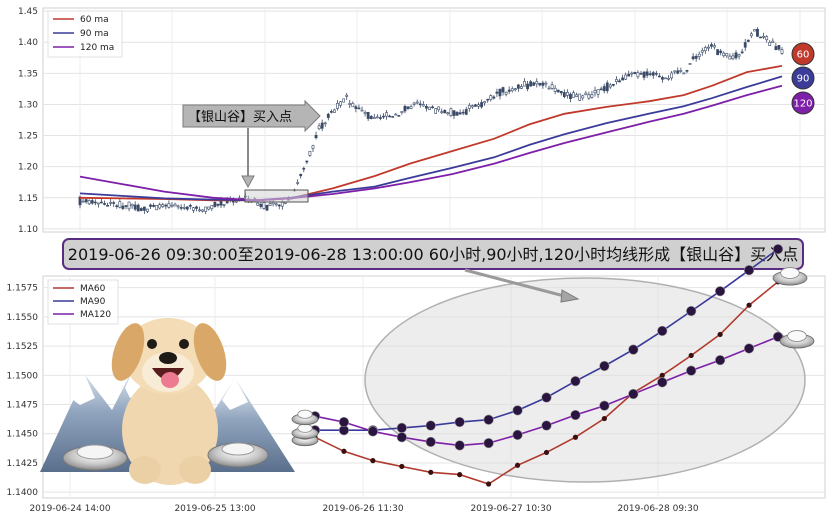 The width and height of the screenshot is (833, 520). What do you see at coordinates (85, 34) in the screenshot?
I see `top-chart-legend: 60 ma 90 ma 120 ma` at bounding box center [85, 34].